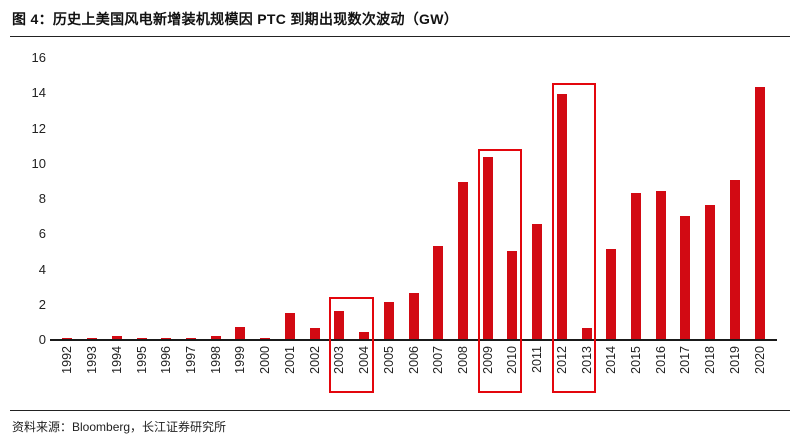 The image size is (800, 447). I want to click on x-axis-label-1992: 1992, so click(67, 360).